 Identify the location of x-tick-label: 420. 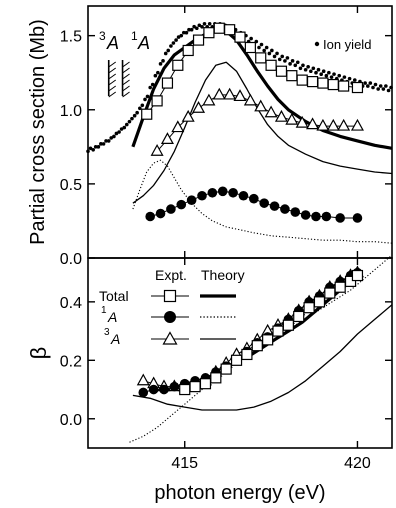
(357, 463).